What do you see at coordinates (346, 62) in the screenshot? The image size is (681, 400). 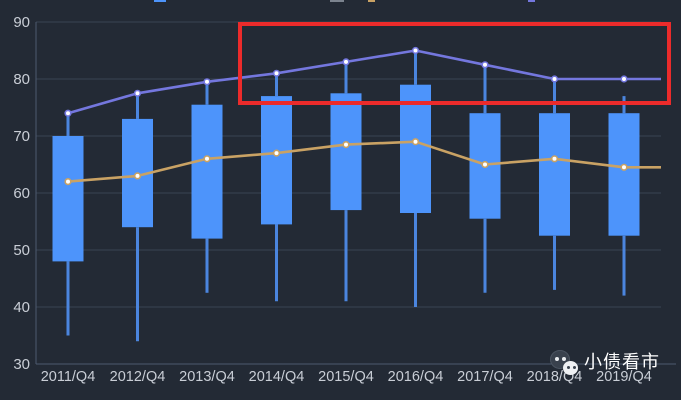 I see `upper-line-point-2015-Q4` at bounding box center [346, 62].